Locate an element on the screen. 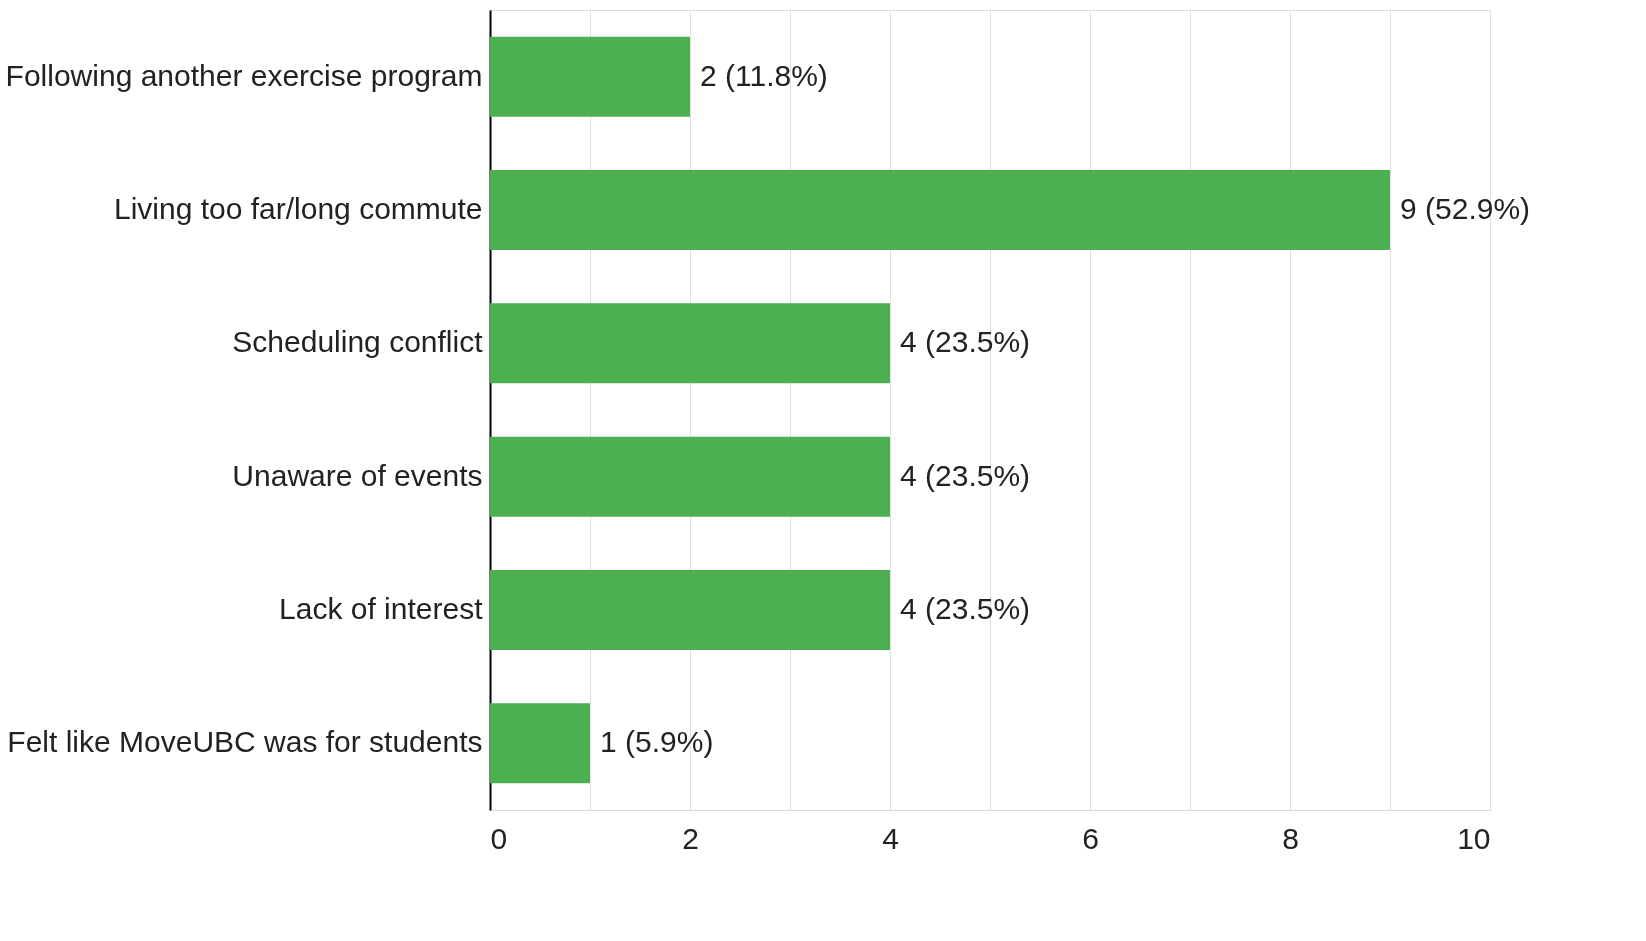 The height and width of the screenshot is (941, 1646). y-tick-label: Unaware of events is located at coordinates (357, 475).